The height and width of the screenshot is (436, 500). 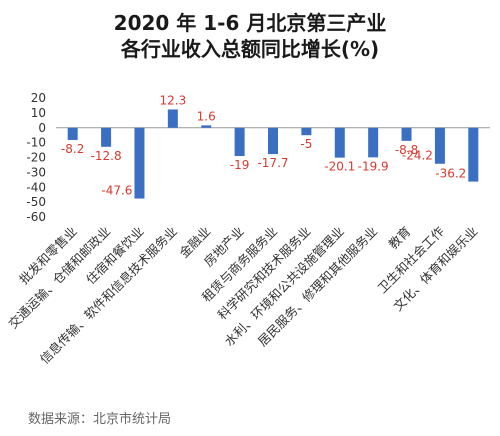 What do you see at coordinates (406, 150) in the screenshot?
I see `data-label: -8.8` at bounding box center [406, 150].